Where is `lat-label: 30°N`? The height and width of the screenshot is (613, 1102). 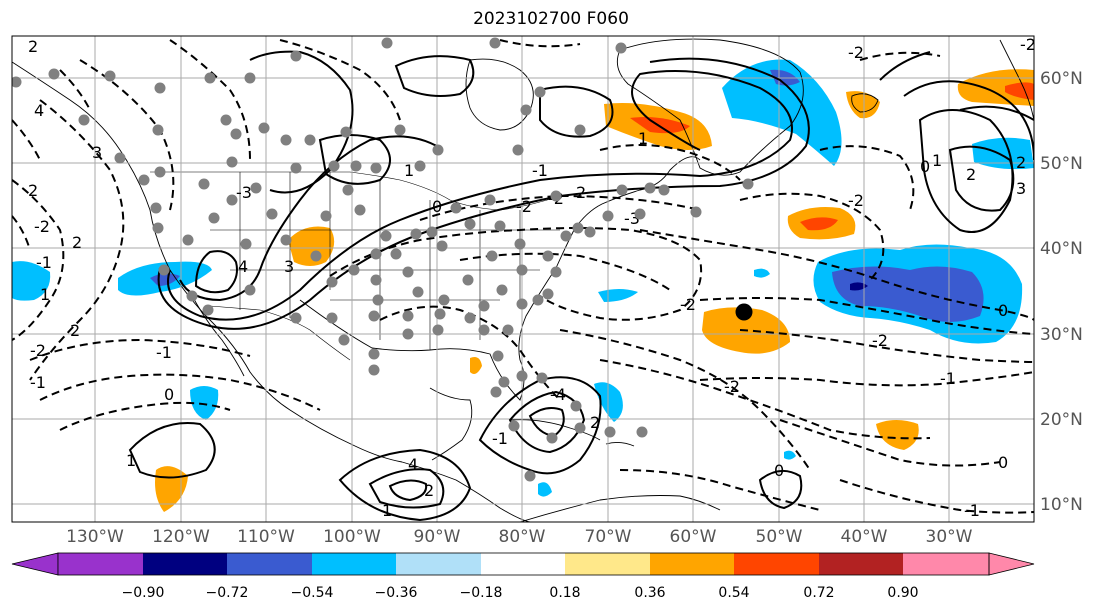 lat-label: 30°N is located at coordinates (1061, 335).